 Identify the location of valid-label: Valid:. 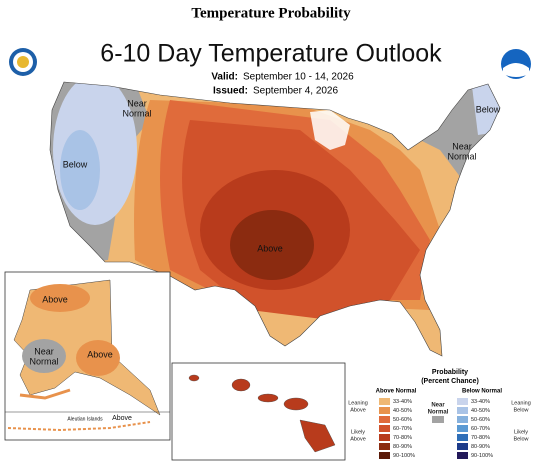
(224, 77).